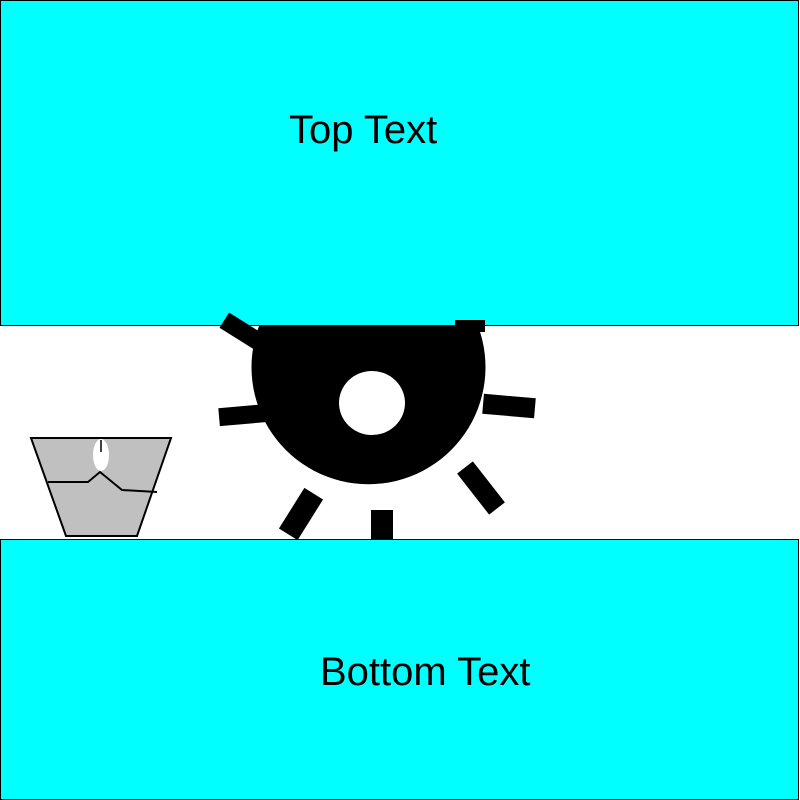 This screenshot has width=800, height=800. I want to click on bottom-caption: Bottom Text, so click(425, 672).